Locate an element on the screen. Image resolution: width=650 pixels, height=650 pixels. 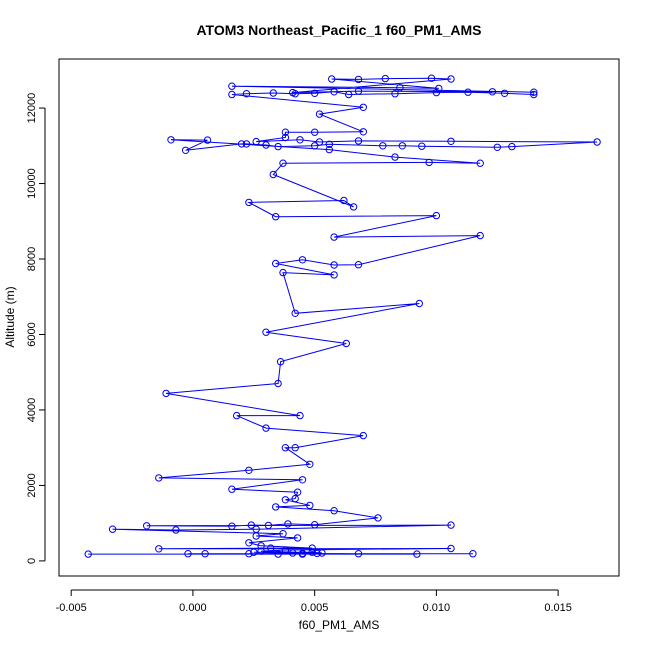
y-tick-label: 8000 is located at coordinates (32, 259).